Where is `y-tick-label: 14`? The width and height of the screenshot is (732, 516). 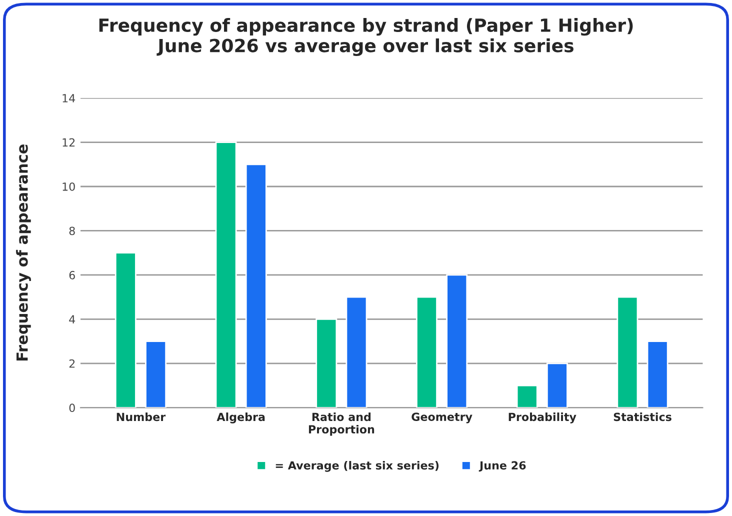 y-tick-label: 14 is located at coordinates (69, 98).